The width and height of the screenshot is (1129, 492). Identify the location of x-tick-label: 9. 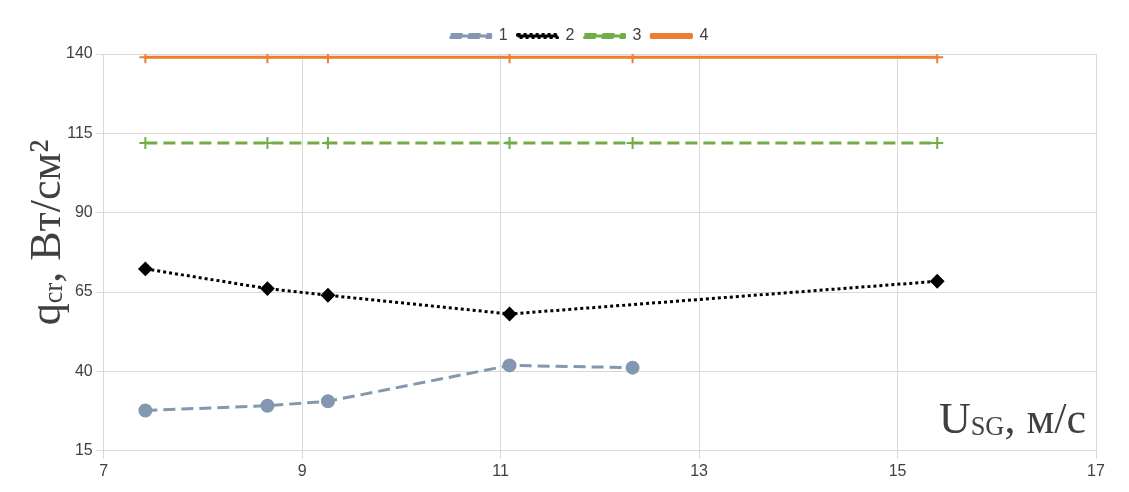
(302, 470).